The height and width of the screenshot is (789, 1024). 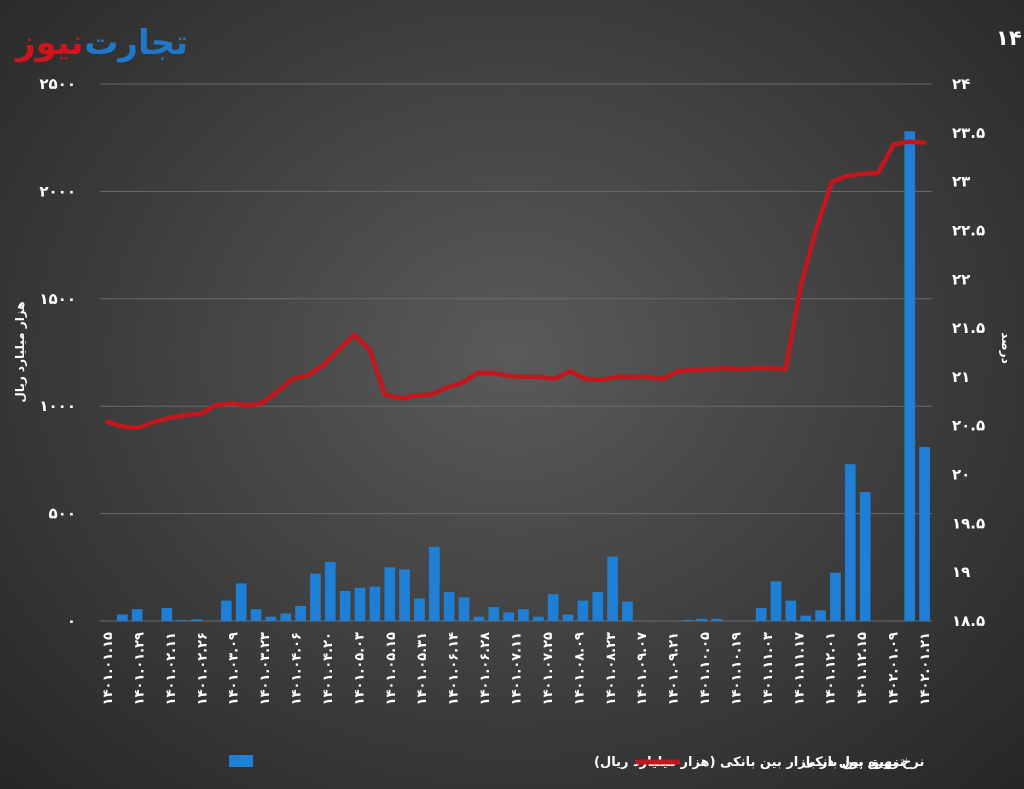 I want to click on x-tick-label: ۱۴۰۱.۱۰.۱۹, so click(x=737, y=668).